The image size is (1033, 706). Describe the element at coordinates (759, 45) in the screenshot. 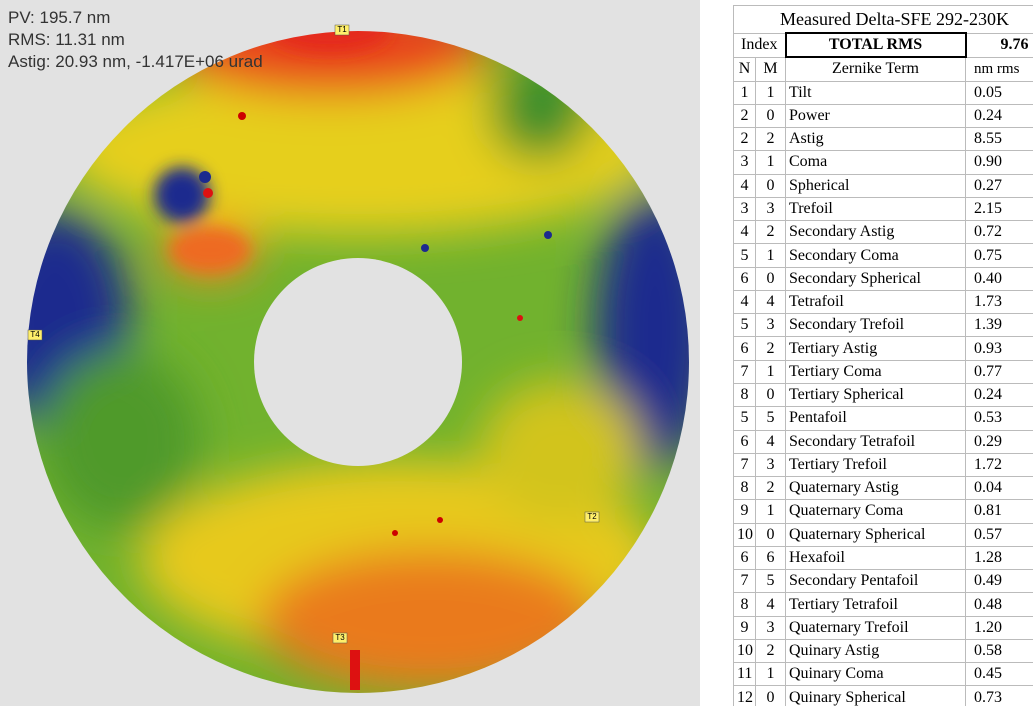

I see `index-header: Index` at that location.